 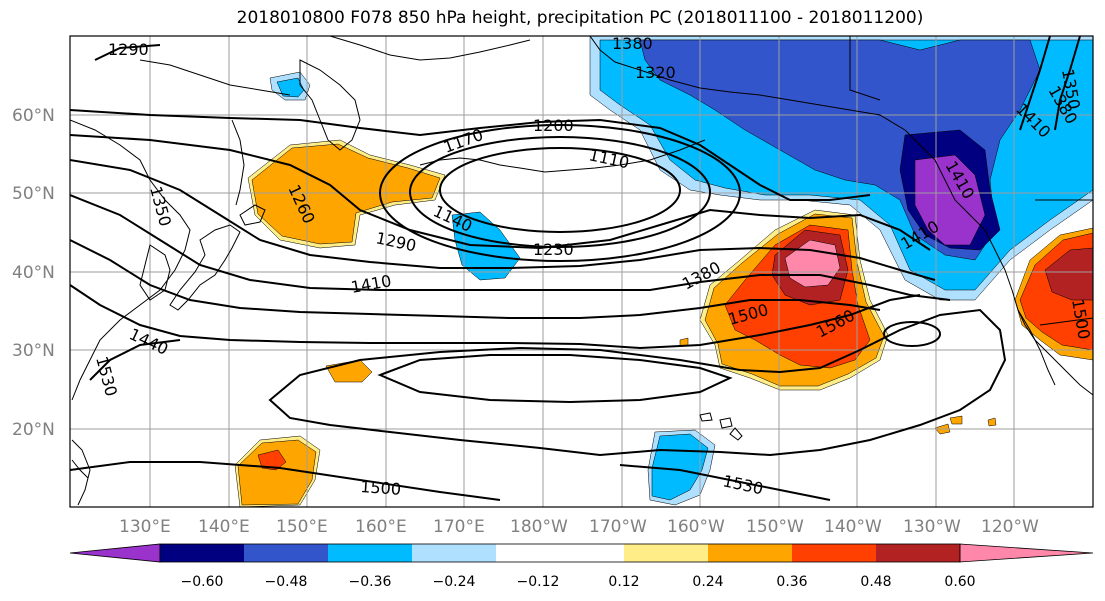 I want to click on coast-alaska, so click(x=747, y=83).